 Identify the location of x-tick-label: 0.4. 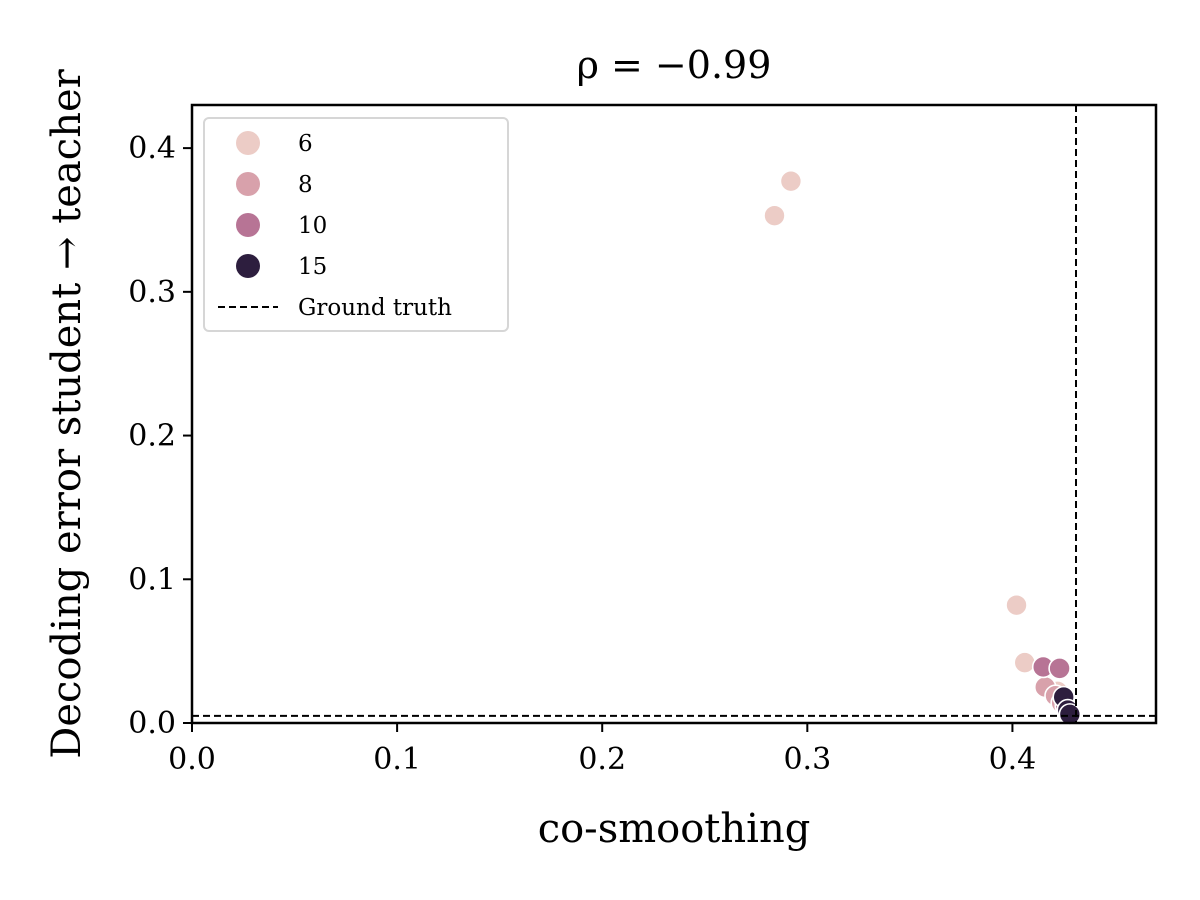
(1013, 759).